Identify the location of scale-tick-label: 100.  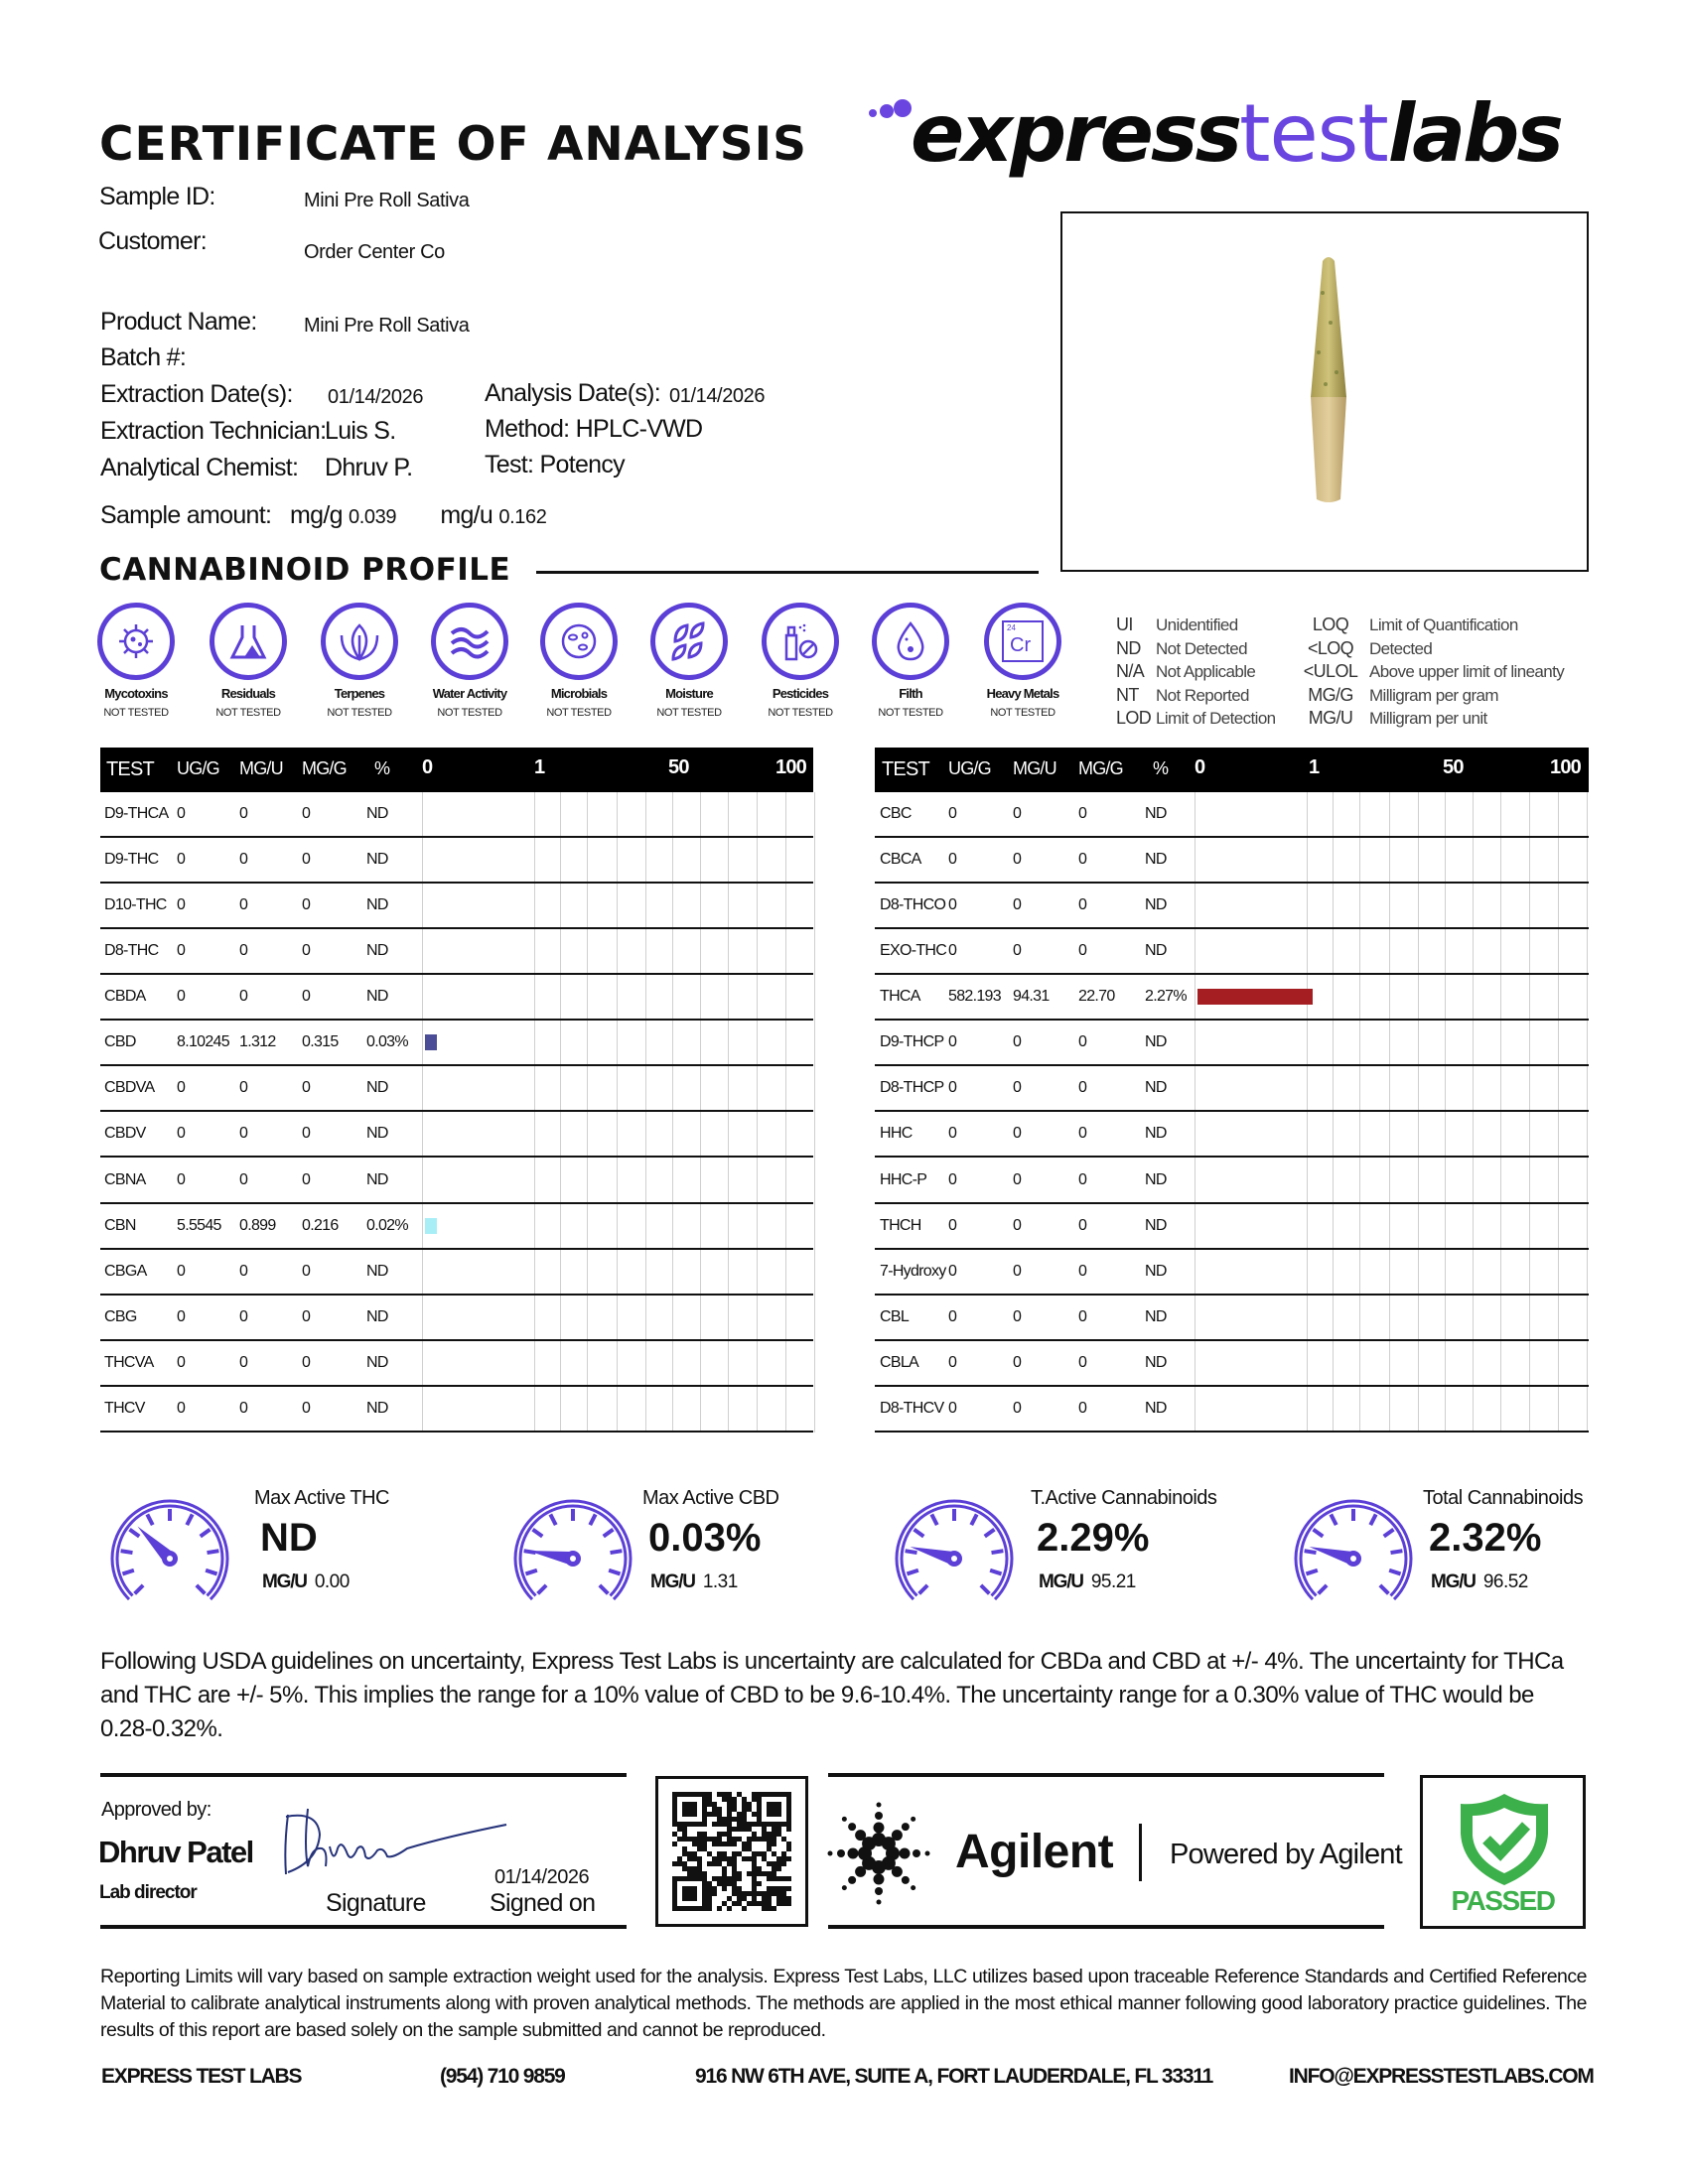
(791, 767).